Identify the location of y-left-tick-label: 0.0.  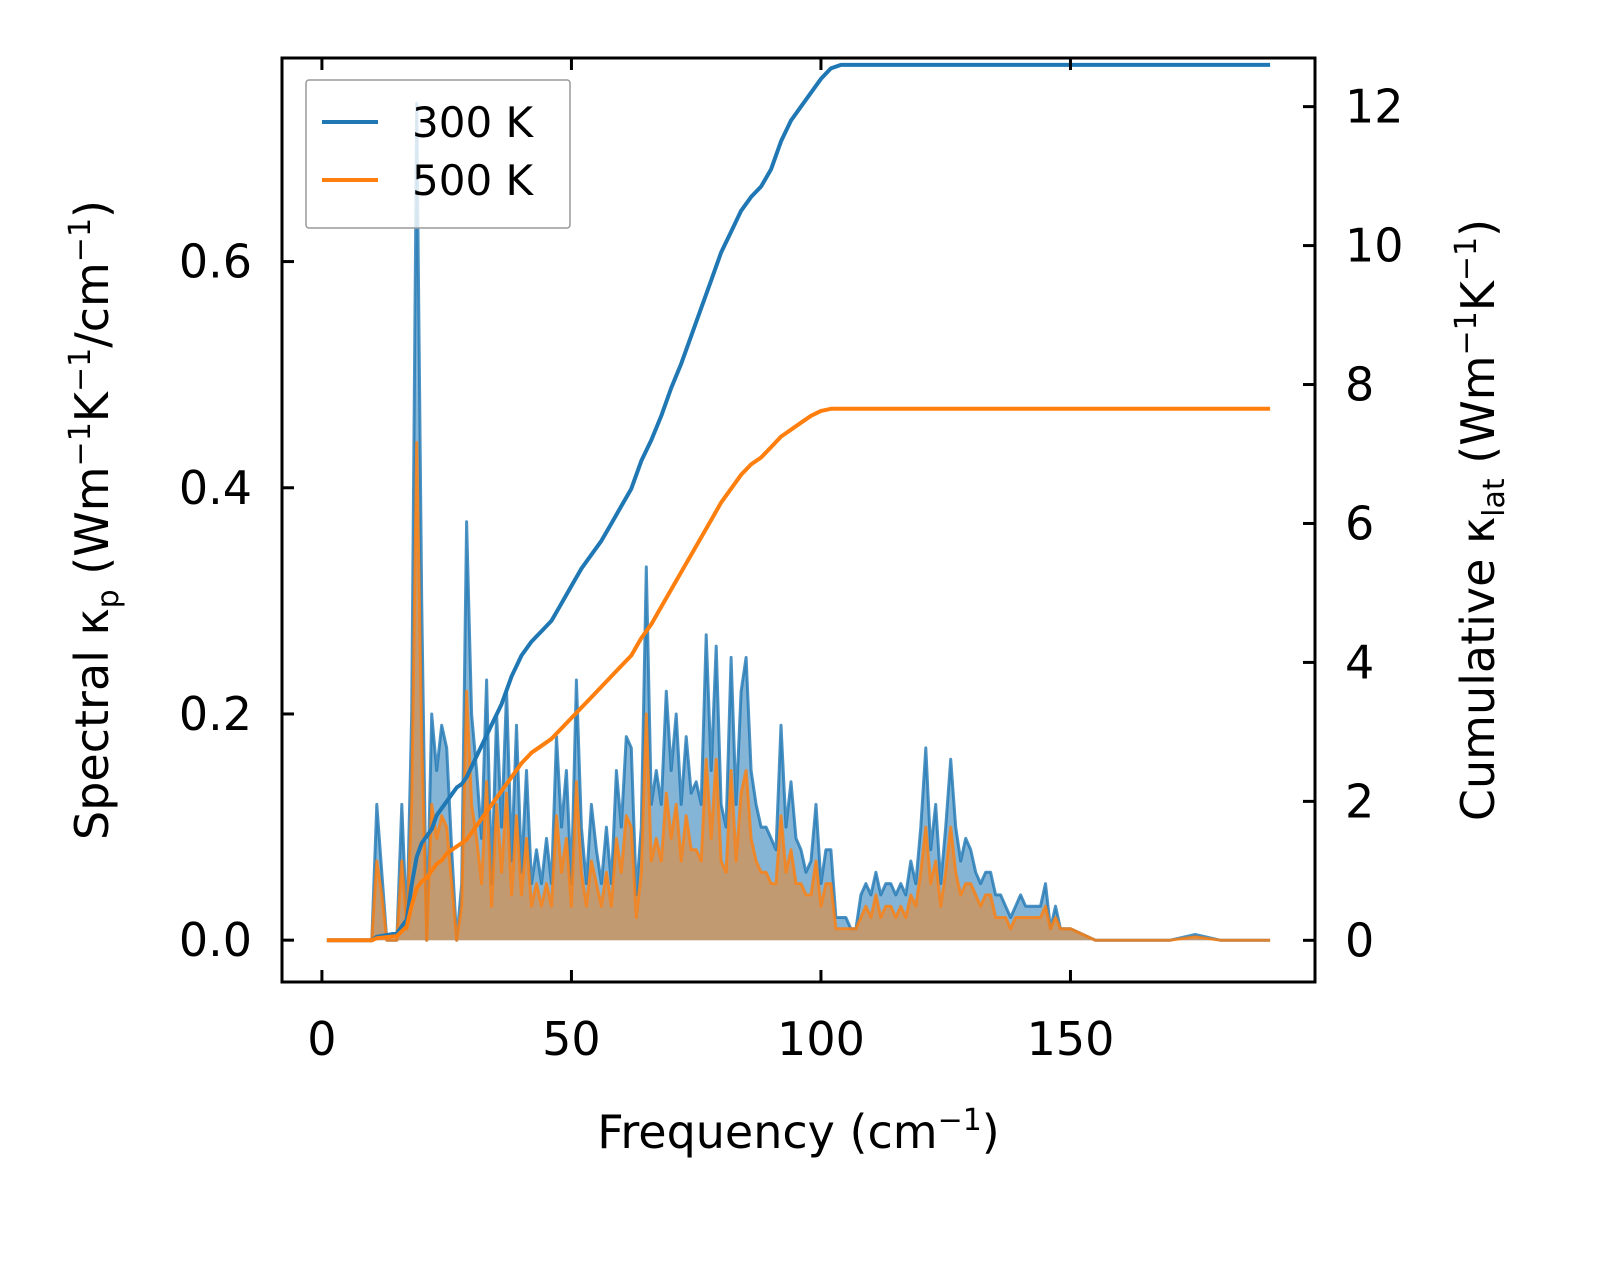
(215, 940).